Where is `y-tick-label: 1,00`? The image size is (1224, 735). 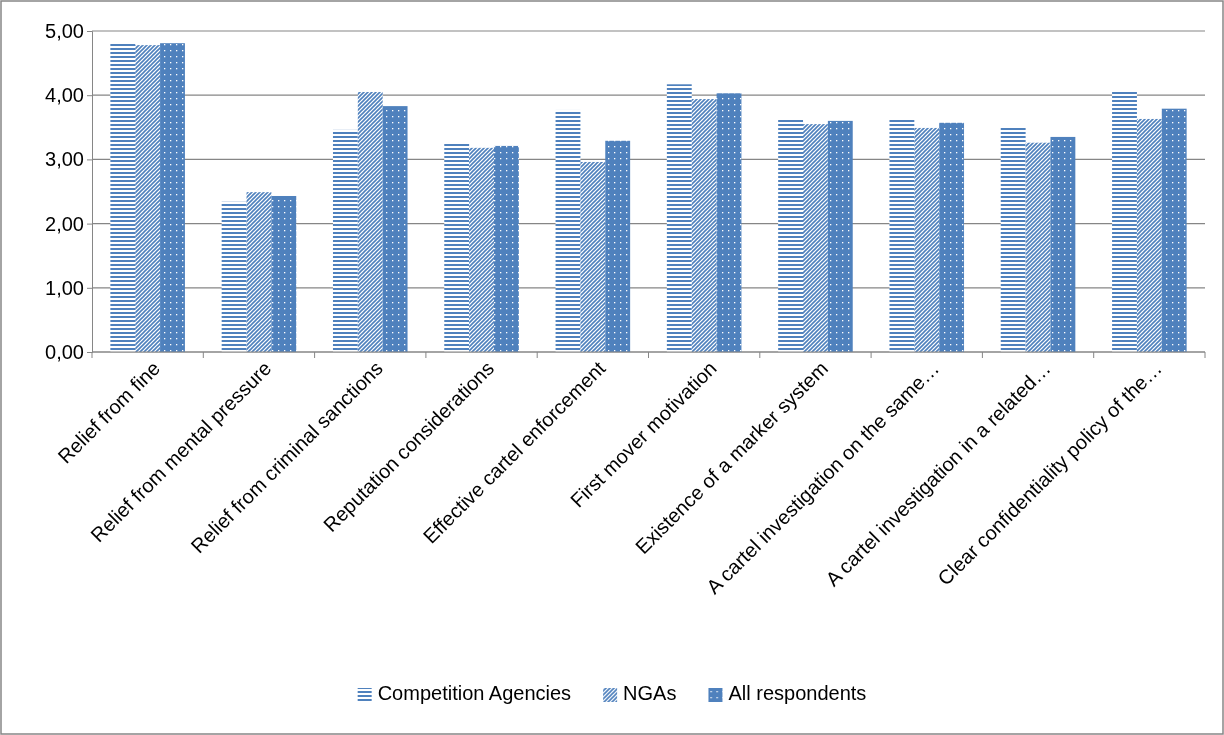 y-tick-label: 1,00 is located at coordinates (64, 287).